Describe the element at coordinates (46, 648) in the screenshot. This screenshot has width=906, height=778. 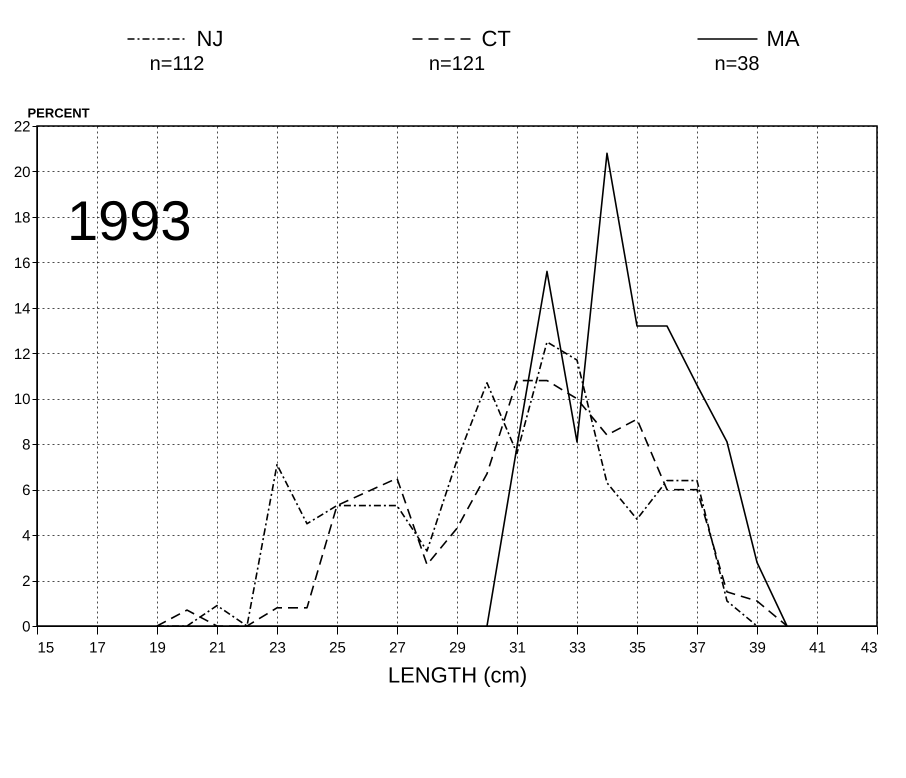
I see `x-tick-label: 15` at that location.